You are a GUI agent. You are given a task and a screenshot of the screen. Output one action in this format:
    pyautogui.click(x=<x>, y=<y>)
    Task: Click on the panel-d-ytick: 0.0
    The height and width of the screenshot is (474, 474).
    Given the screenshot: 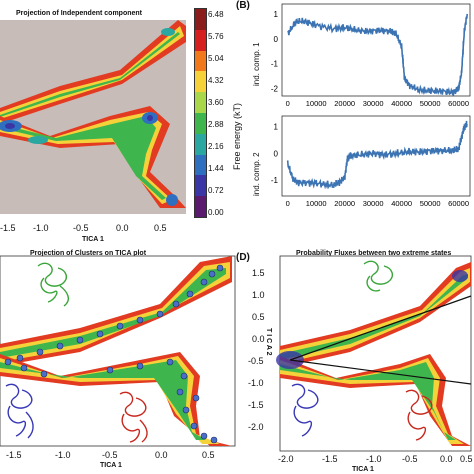 What is the action you would take?
    pyautogui.click(x=258, y=339)
    